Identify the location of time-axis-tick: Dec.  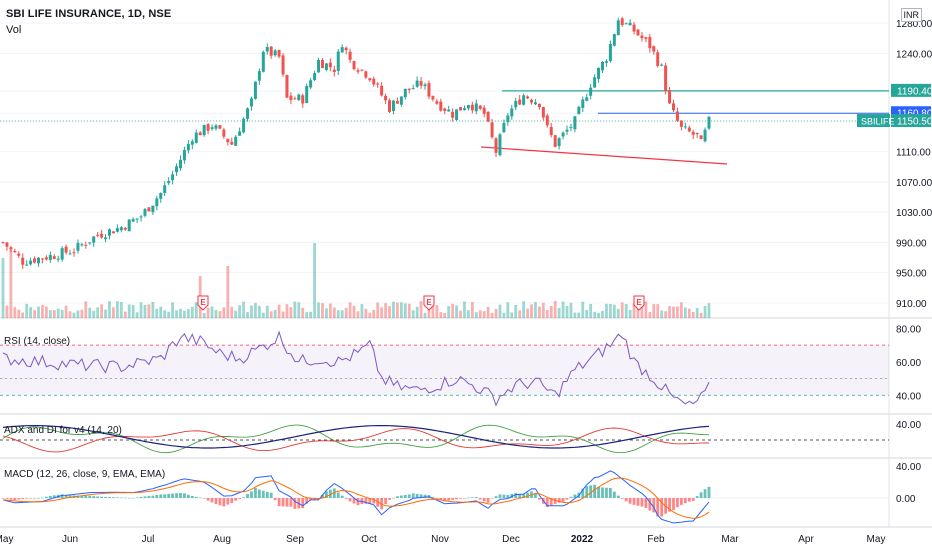
(511, 539).